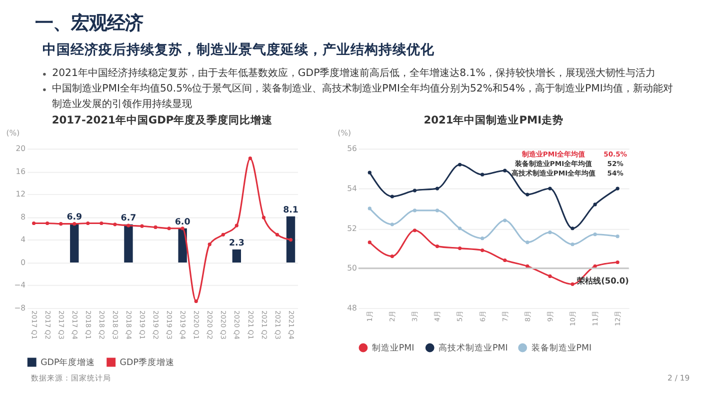 The height and width of the screenshot is (399, 710). Describe the element at coordinates (23, 217) in the screenshot. I see `y-tick-label: 8` at that location.